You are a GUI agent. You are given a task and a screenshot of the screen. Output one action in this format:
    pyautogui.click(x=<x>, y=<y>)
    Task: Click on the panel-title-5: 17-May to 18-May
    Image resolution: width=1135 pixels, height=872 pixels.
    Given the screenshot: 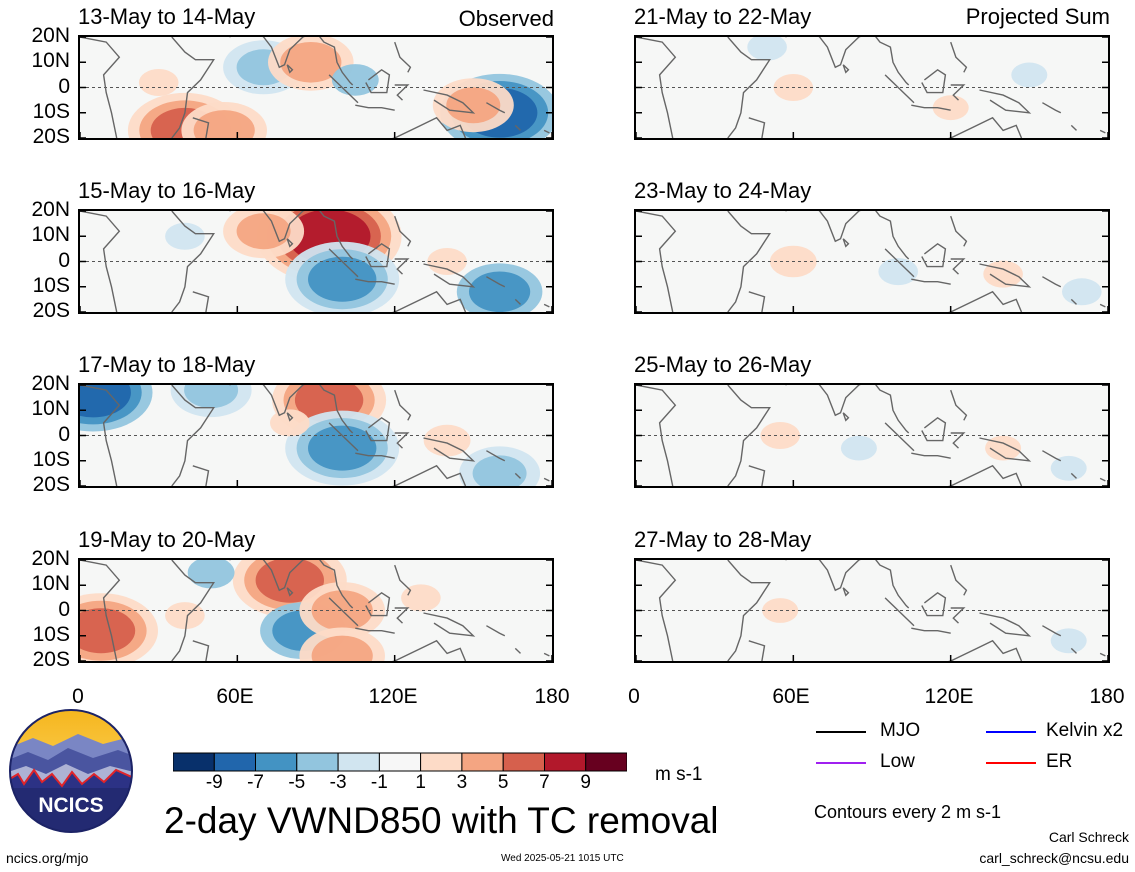 What is the action you would take?
    pyautogui.click(x=167, y=364)
    